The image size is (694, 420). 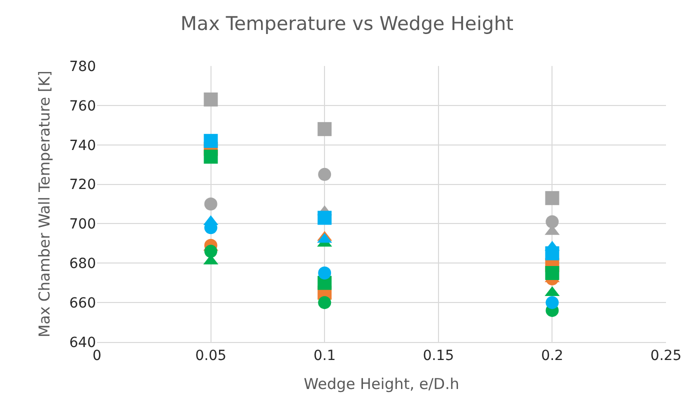 I want to click on y-tick-label: 660, so click(x=82, y=303).